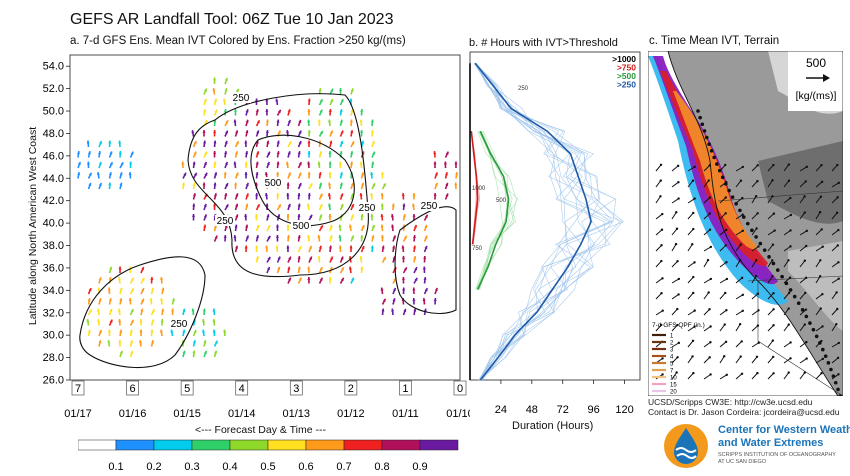 Image resolution: width=850 pixels, height=476 pixels. What do you see at coordinates (777, 455) in the screenshot?
I see `logo-line-3: SCRIPPS INSTITUTION OF OCEANOGRAPHY` at bounding box center [777, 455].